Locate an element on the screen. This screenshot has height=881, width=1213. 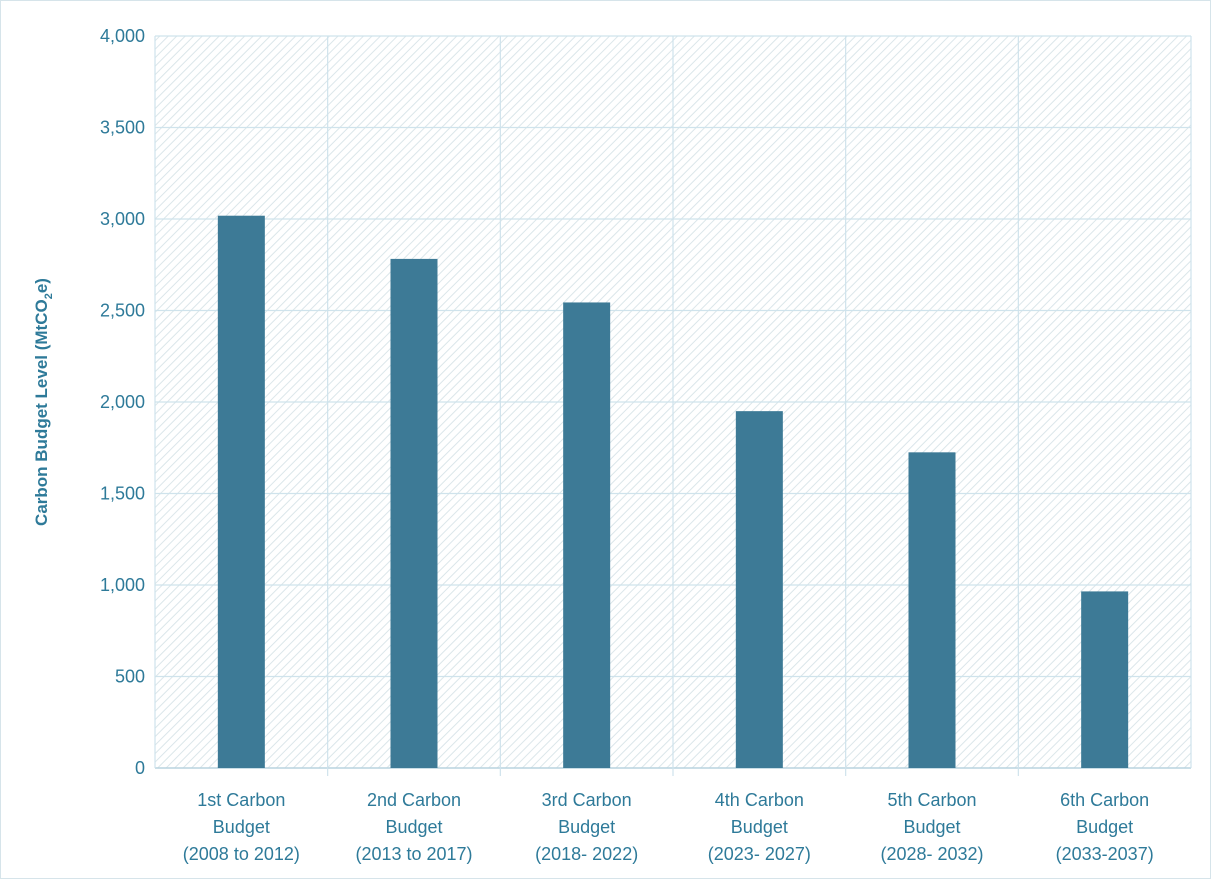
x-tick-label: 5th Carbon Budget (2028- 2032) is located at coordinates (931, 827).